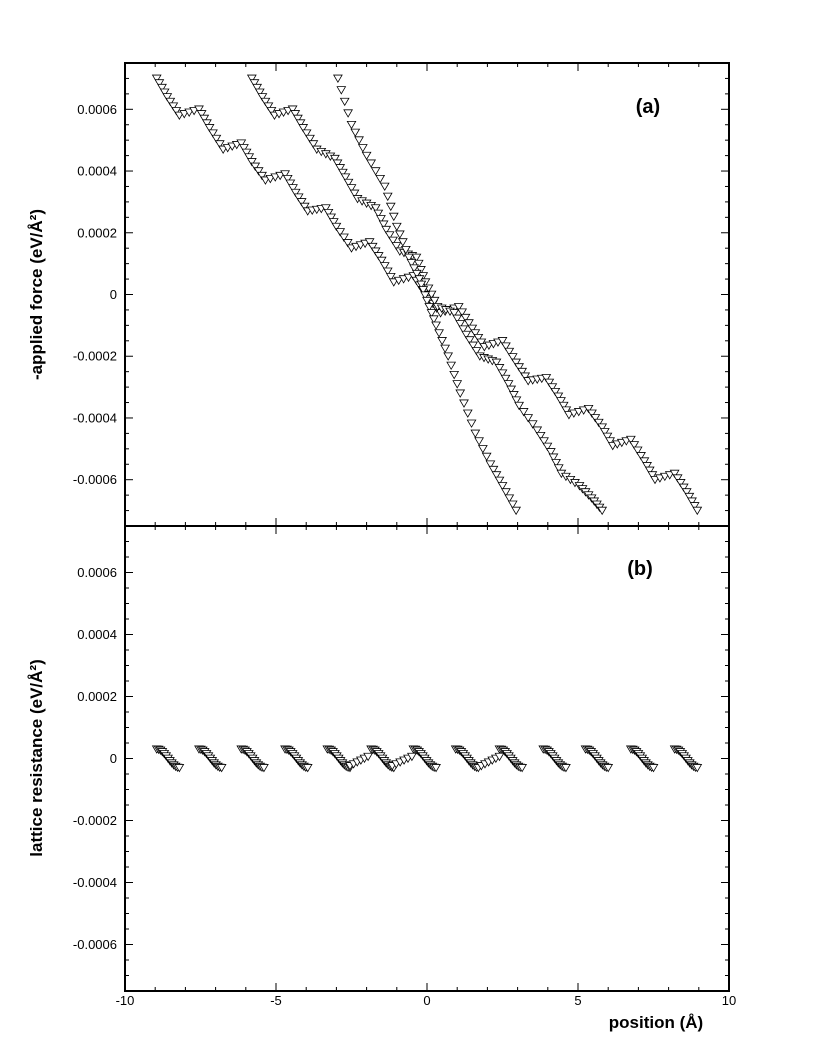 This screenshot has width=830, height=1051. I want to click on panel-b-label: (b), so click(640, 569).